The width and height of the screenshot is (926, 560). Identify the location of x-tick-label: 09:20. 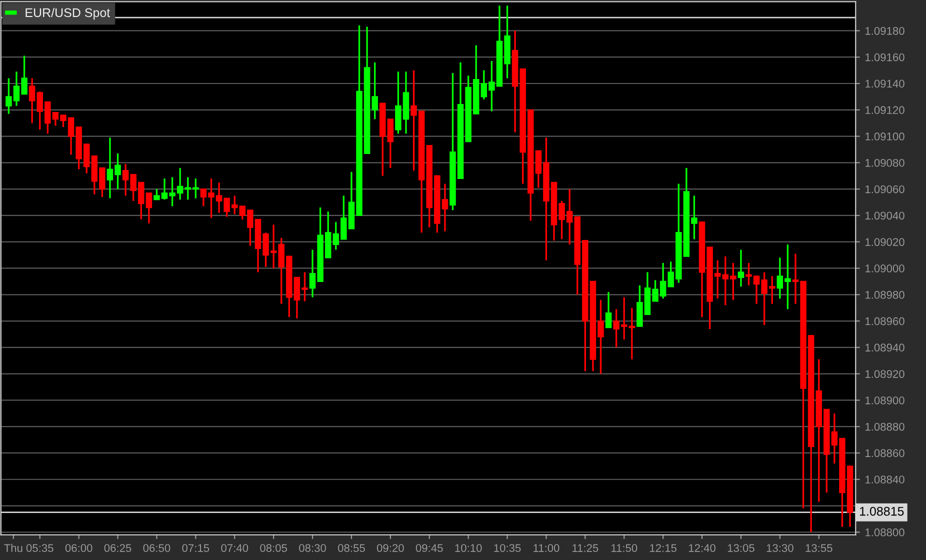
(390, 548).